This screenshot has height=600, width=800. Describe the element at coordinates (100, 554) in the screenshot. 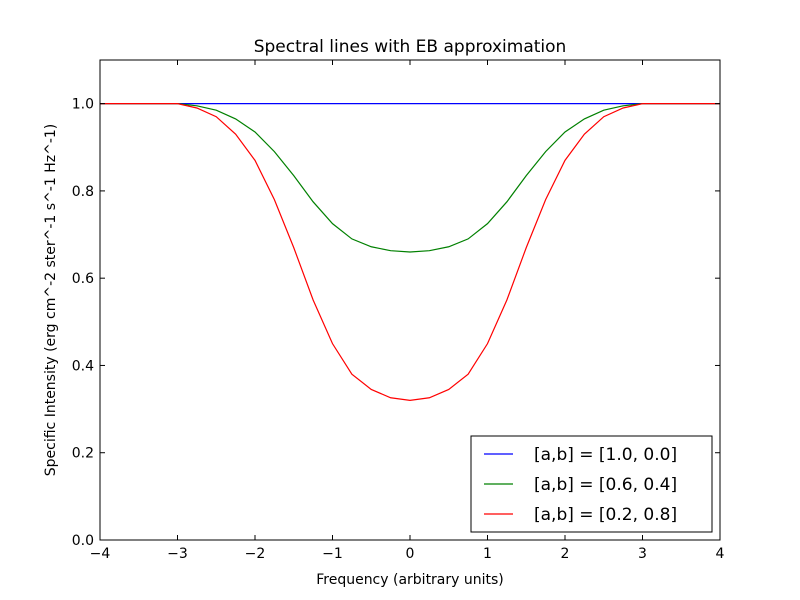

I see `x-tick-label: −4` at that location.